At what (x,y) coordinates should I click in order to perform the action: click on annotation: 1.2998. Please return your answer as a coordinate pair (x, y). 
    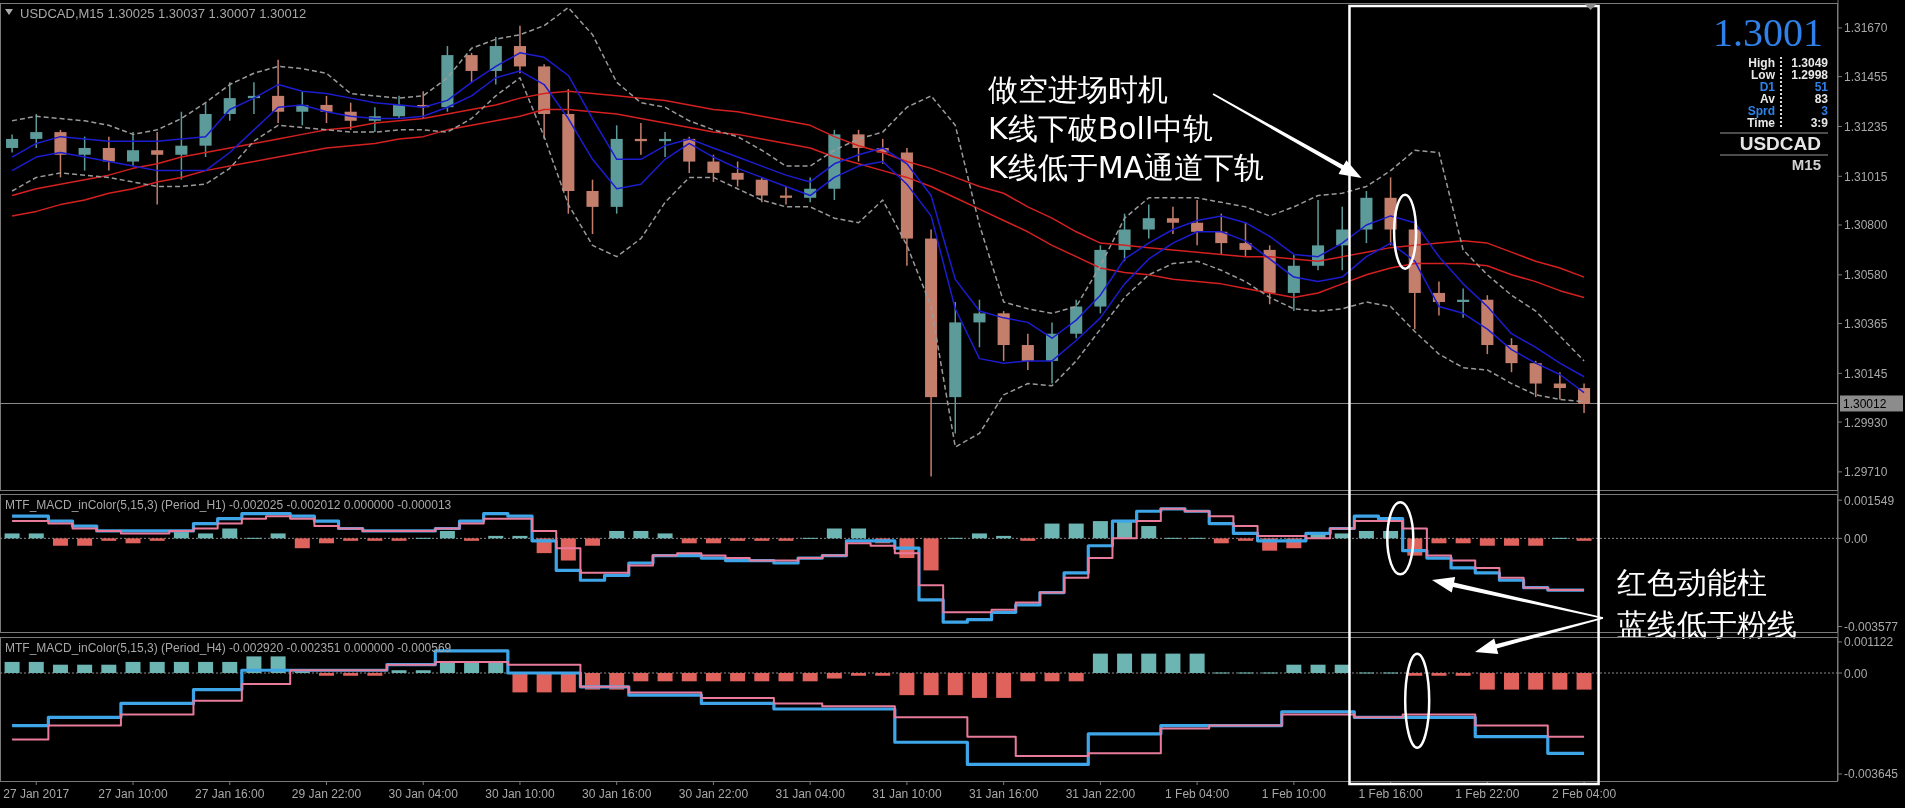
    Looking at the image, I should click on (1809, 75).